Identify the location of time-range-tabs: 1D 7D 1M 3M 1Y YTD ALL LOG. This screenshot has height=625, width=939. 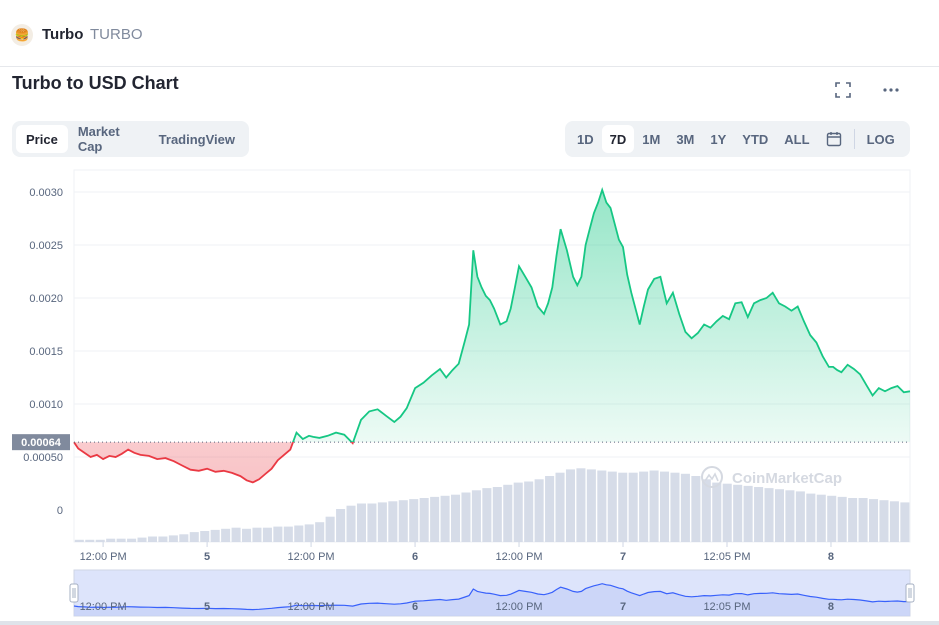
(737, 139).